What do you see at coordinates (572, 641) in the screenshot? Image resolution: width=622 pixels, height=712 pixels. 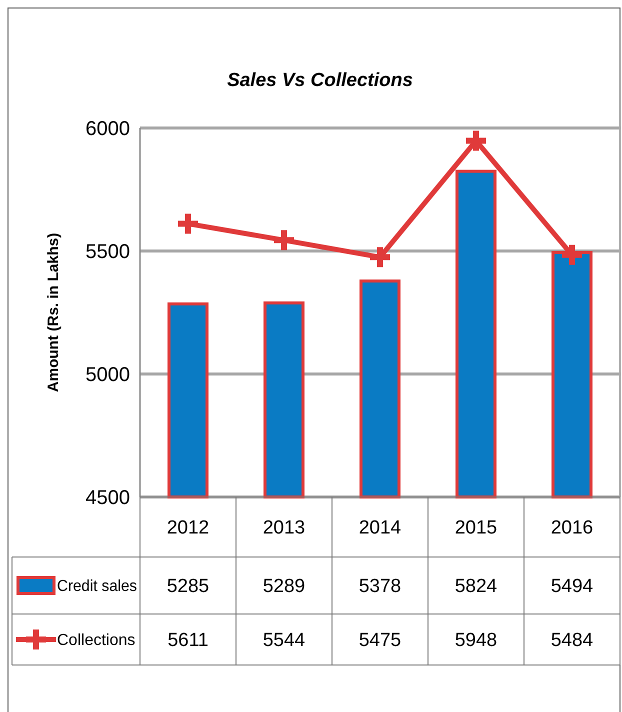 I see `data-label: 5484` at bounding box center [572, 641].